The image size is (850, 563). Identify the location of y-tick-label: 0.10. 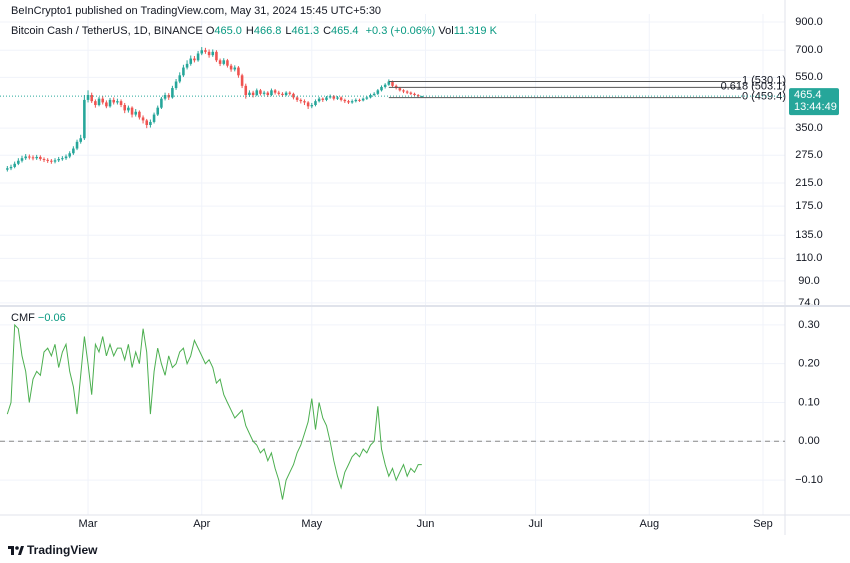
(808, 402).